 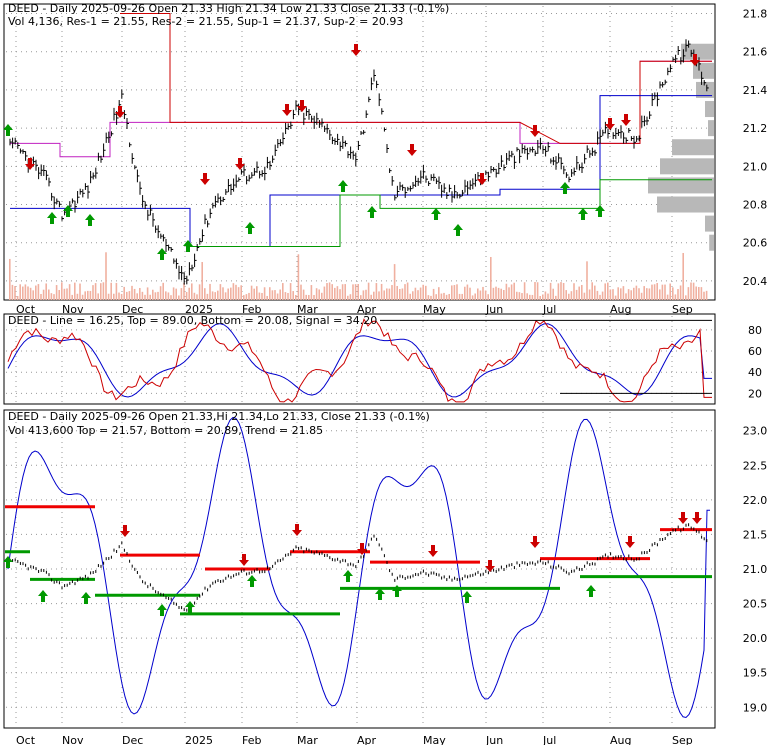 What do you see at coordinates (26, 309) in the screenshot?
I see `x-tick-label: Oct` at bounding box center [26, 309].